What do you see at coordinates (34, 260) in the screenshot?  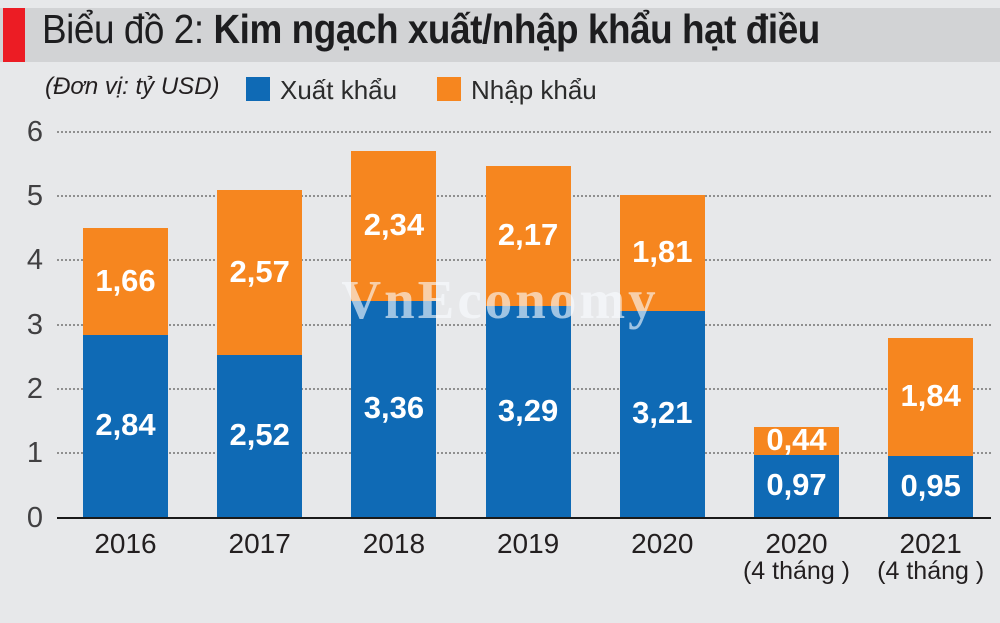 I see `y-axis-tick: 4` at bounding box center [34, 260].